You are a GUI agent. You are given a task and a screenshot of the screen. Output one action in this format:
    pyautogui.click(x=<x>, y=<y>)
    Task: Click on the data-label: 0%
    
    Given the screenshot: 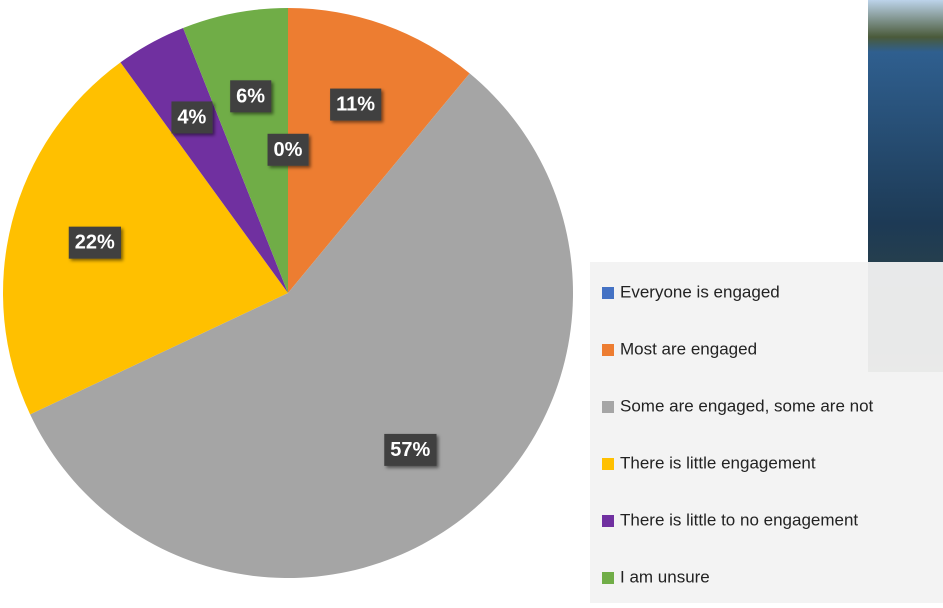 What is the action you would take?
    pyautogui.click(x=288, y=149)
    